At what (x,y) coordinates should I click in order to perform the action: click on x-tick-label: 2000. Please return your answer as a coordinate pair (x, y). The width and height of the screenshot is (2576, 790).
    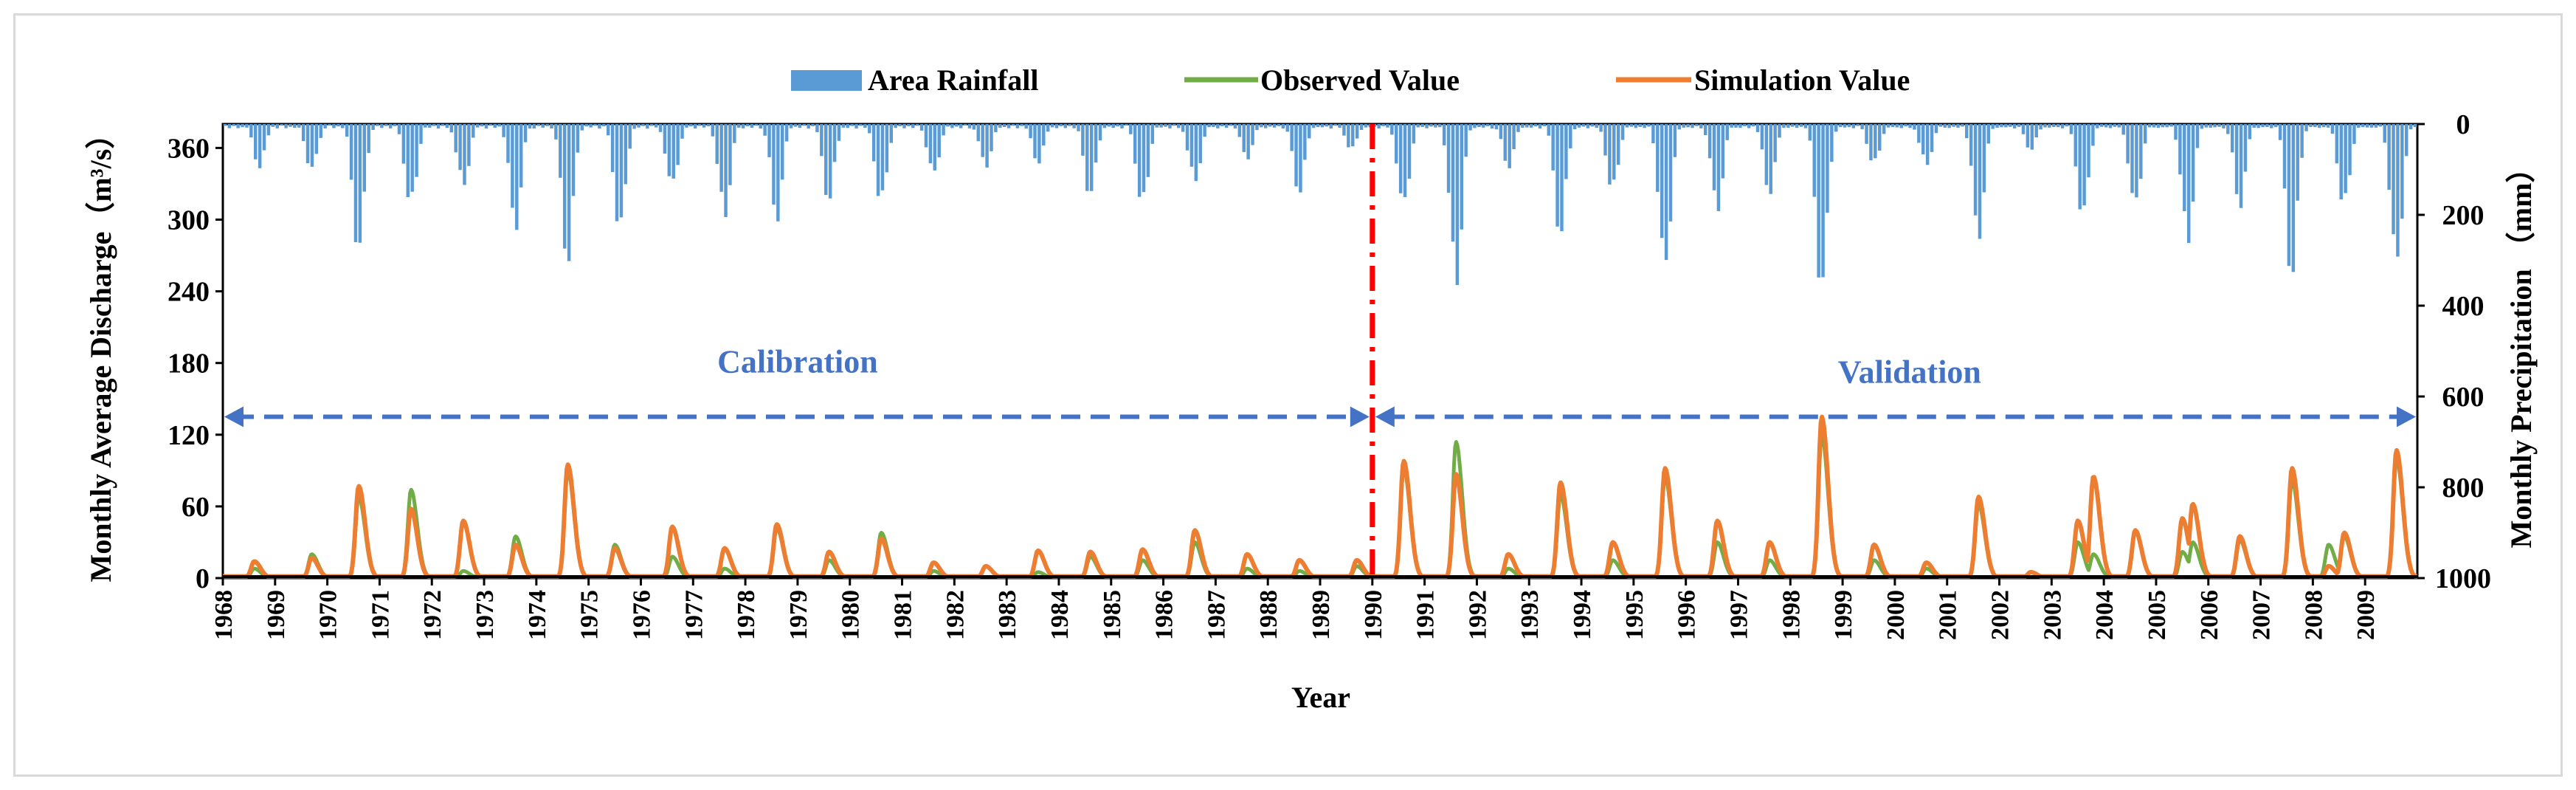
    Looking at the image, I should click on (1896, 615).